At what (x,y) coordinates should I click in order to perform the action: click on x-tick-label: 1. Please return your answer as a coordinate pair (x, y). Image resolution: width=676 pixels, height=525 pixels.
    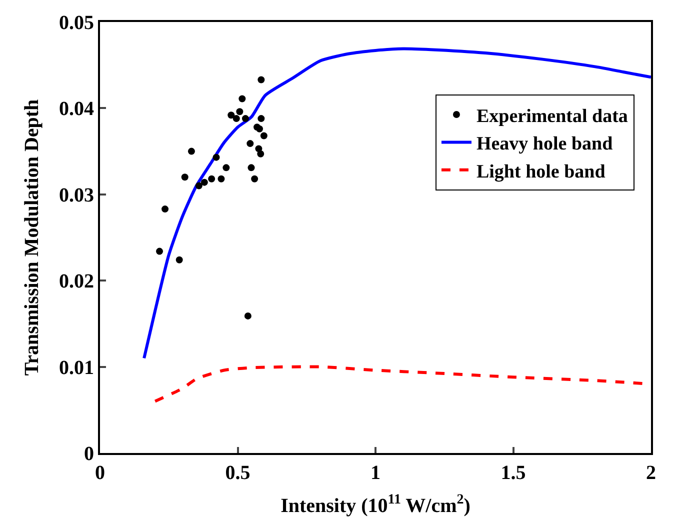
    Looking at the image, I should click on (375, 473).